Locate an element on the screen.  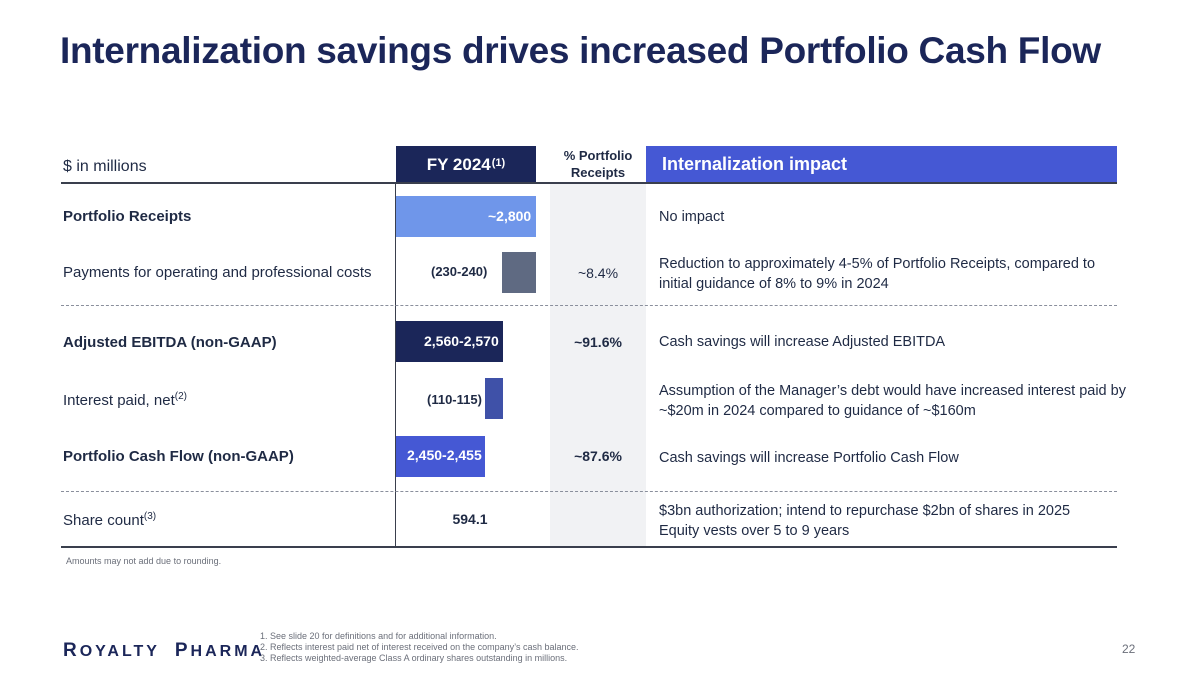
bar-axis-line is located at coordinates (395, 365).